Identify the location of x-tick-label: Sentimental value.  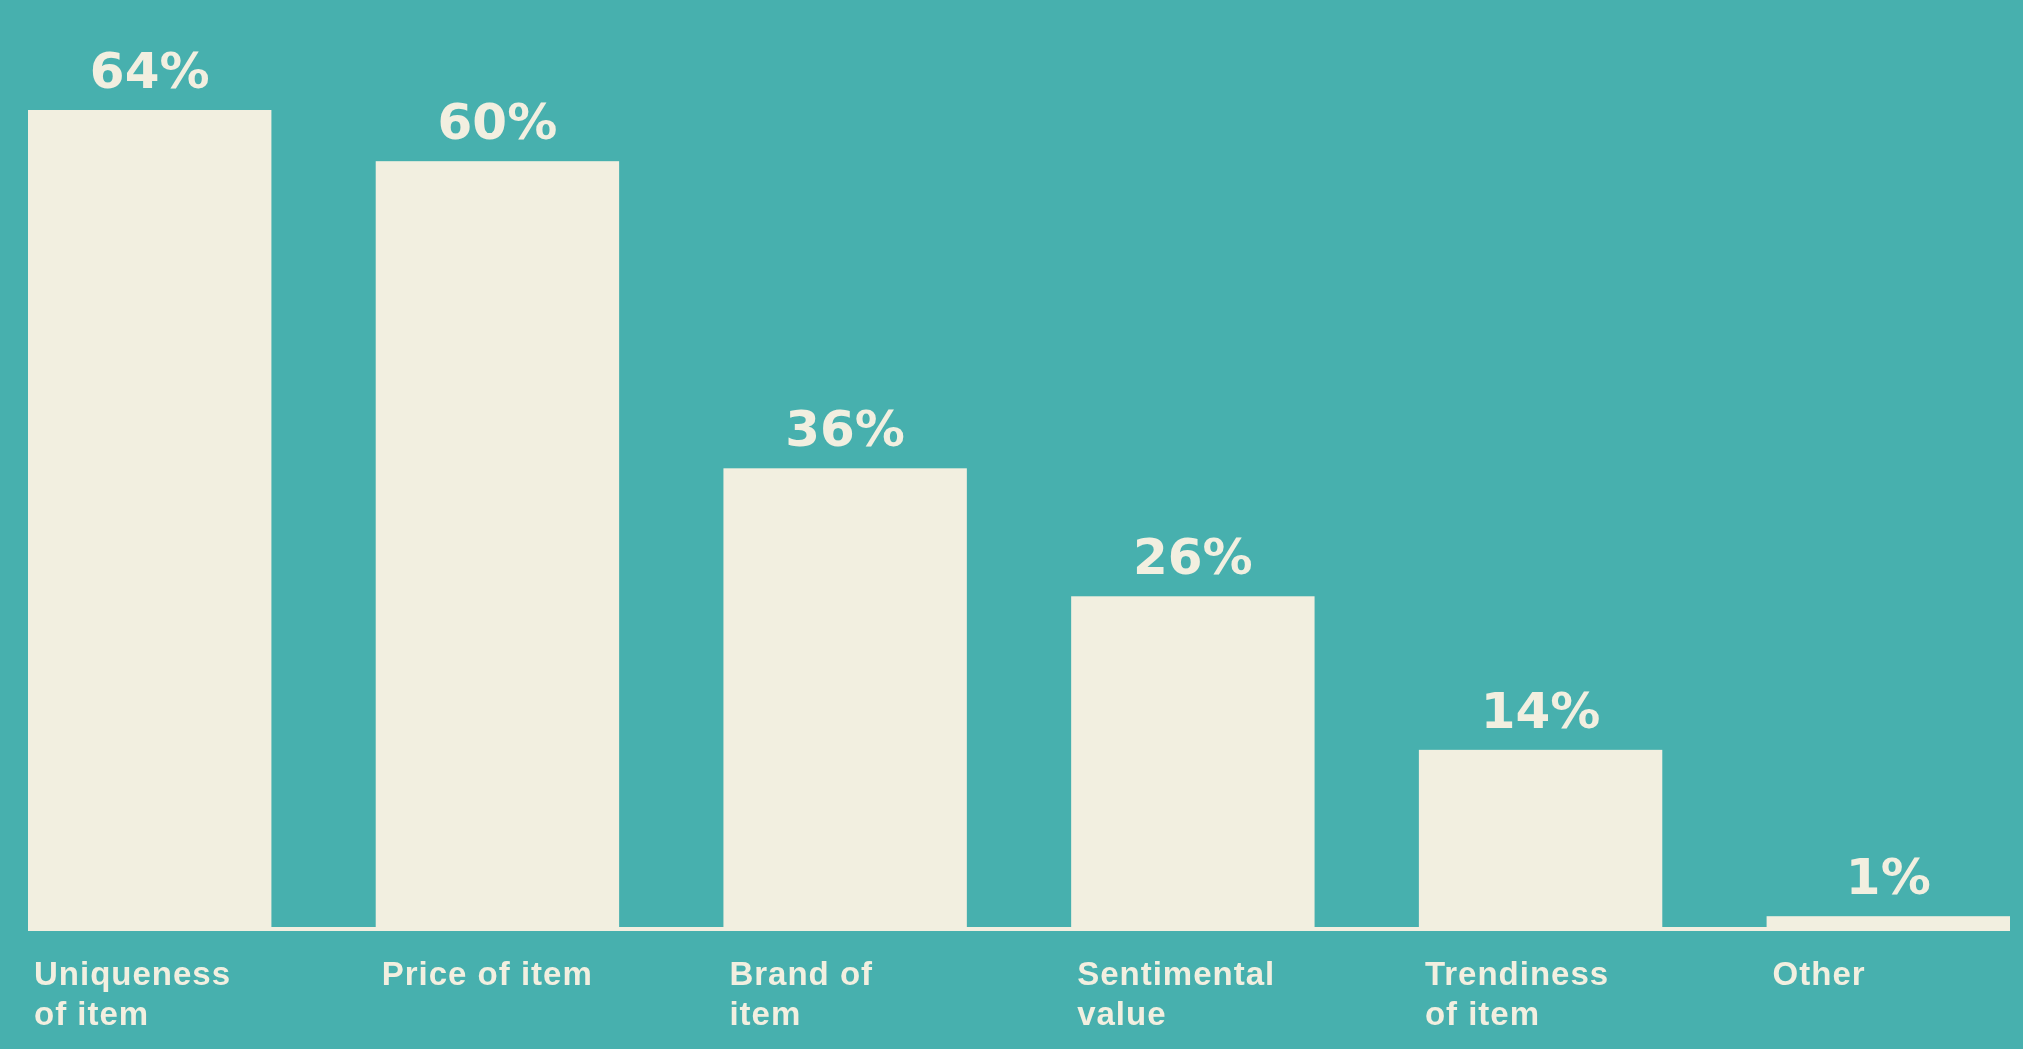
(1176, 993).